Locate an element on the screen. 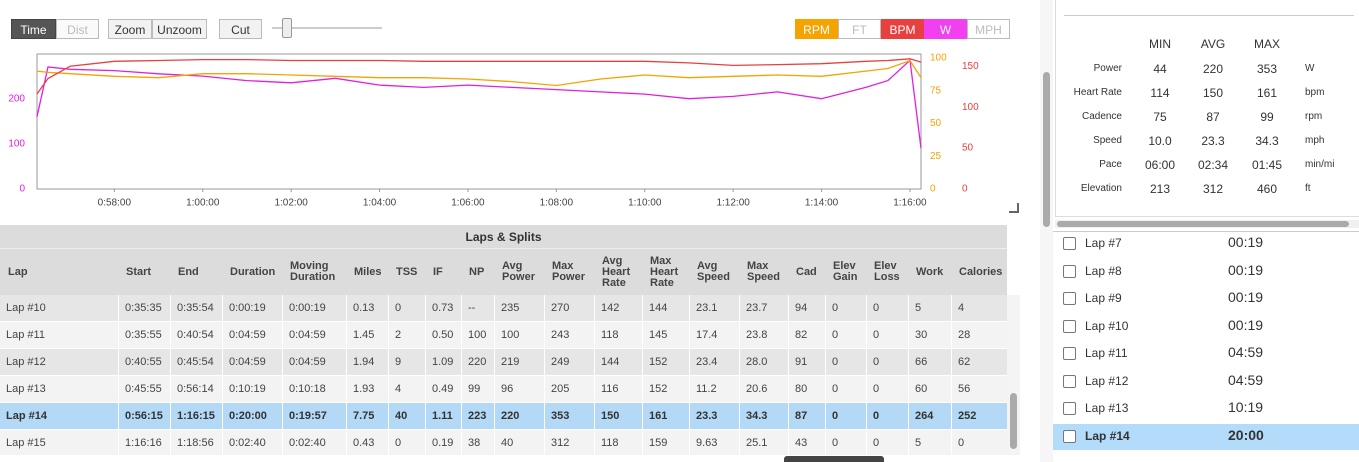  column-header-text: Avg Heart Rate is located at coordinates (616, 271).